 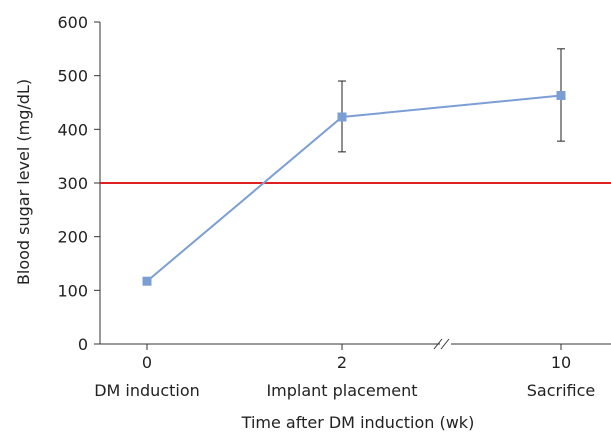 What do you see at coordinates (147, 390) in the screenshot?
I see `x-category-label: DM induction` at bounding box center [147, 390].